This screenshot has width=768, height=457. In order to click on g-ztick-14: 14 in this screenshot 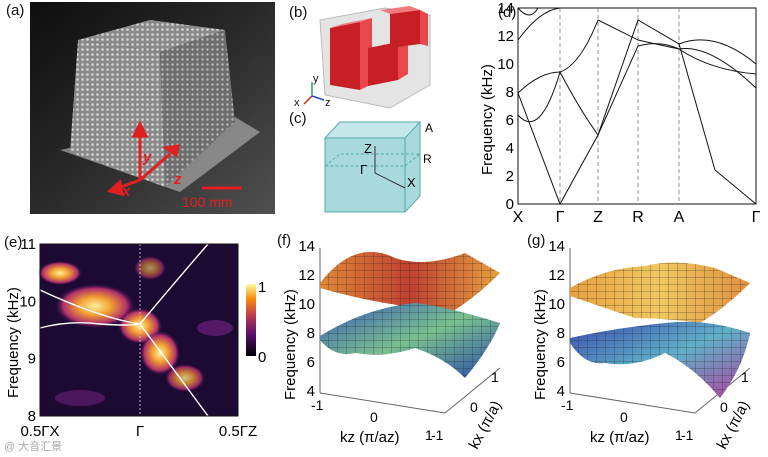, I will do `click(556, 246)`.